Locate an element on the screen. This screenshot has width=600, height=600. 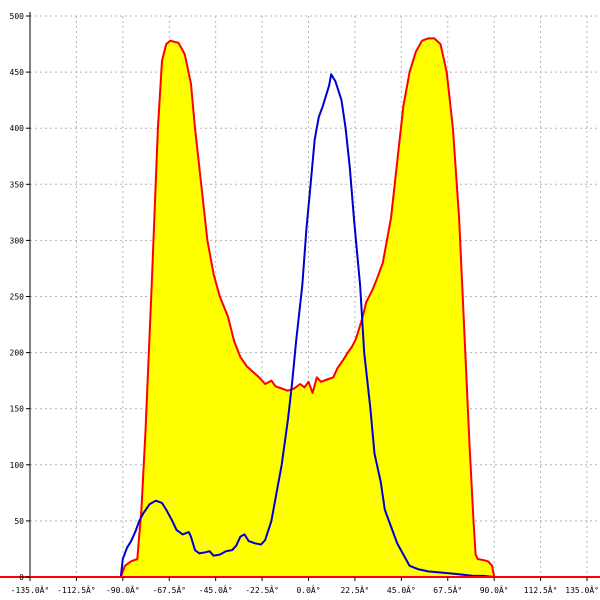
x-tick-label-12: 135.0Â° is located at coordinates (582, 589).